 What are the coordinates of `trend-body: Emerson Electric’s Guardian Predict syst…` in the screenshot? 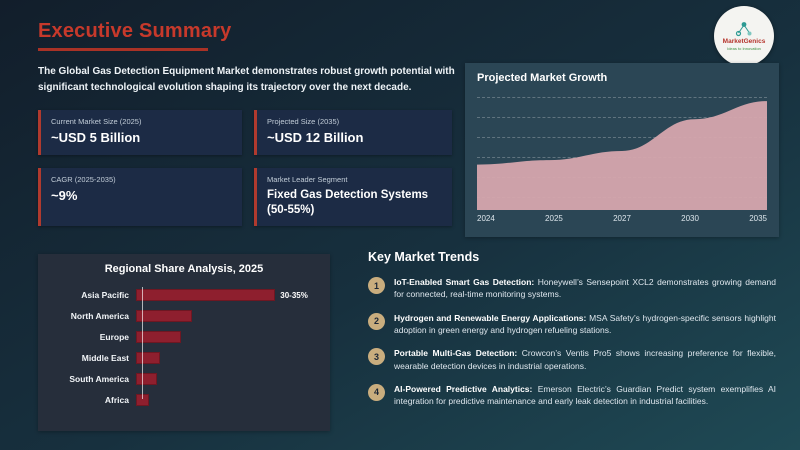 It's located at (585, 395).